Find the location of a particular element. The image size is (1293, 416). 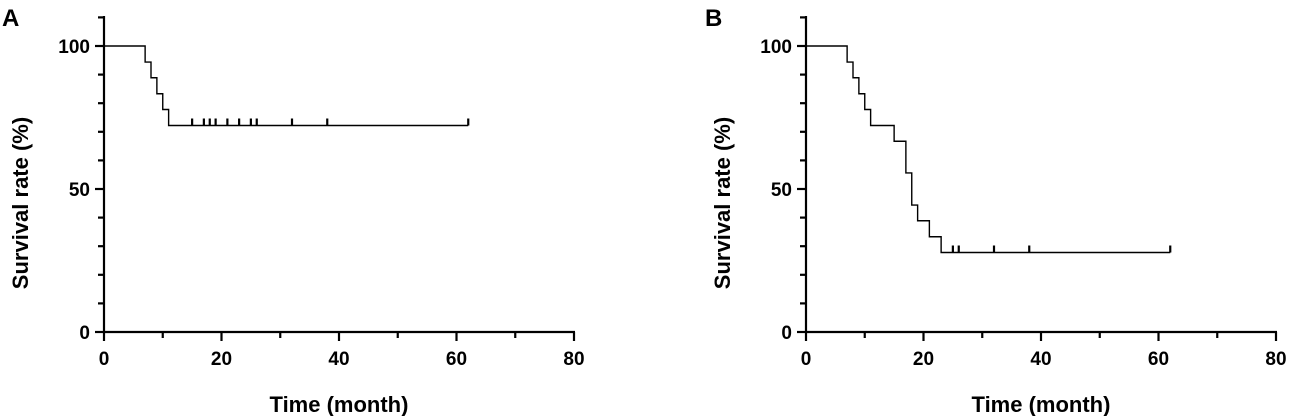

panel-letter: A is located at coordinates (10, 18).